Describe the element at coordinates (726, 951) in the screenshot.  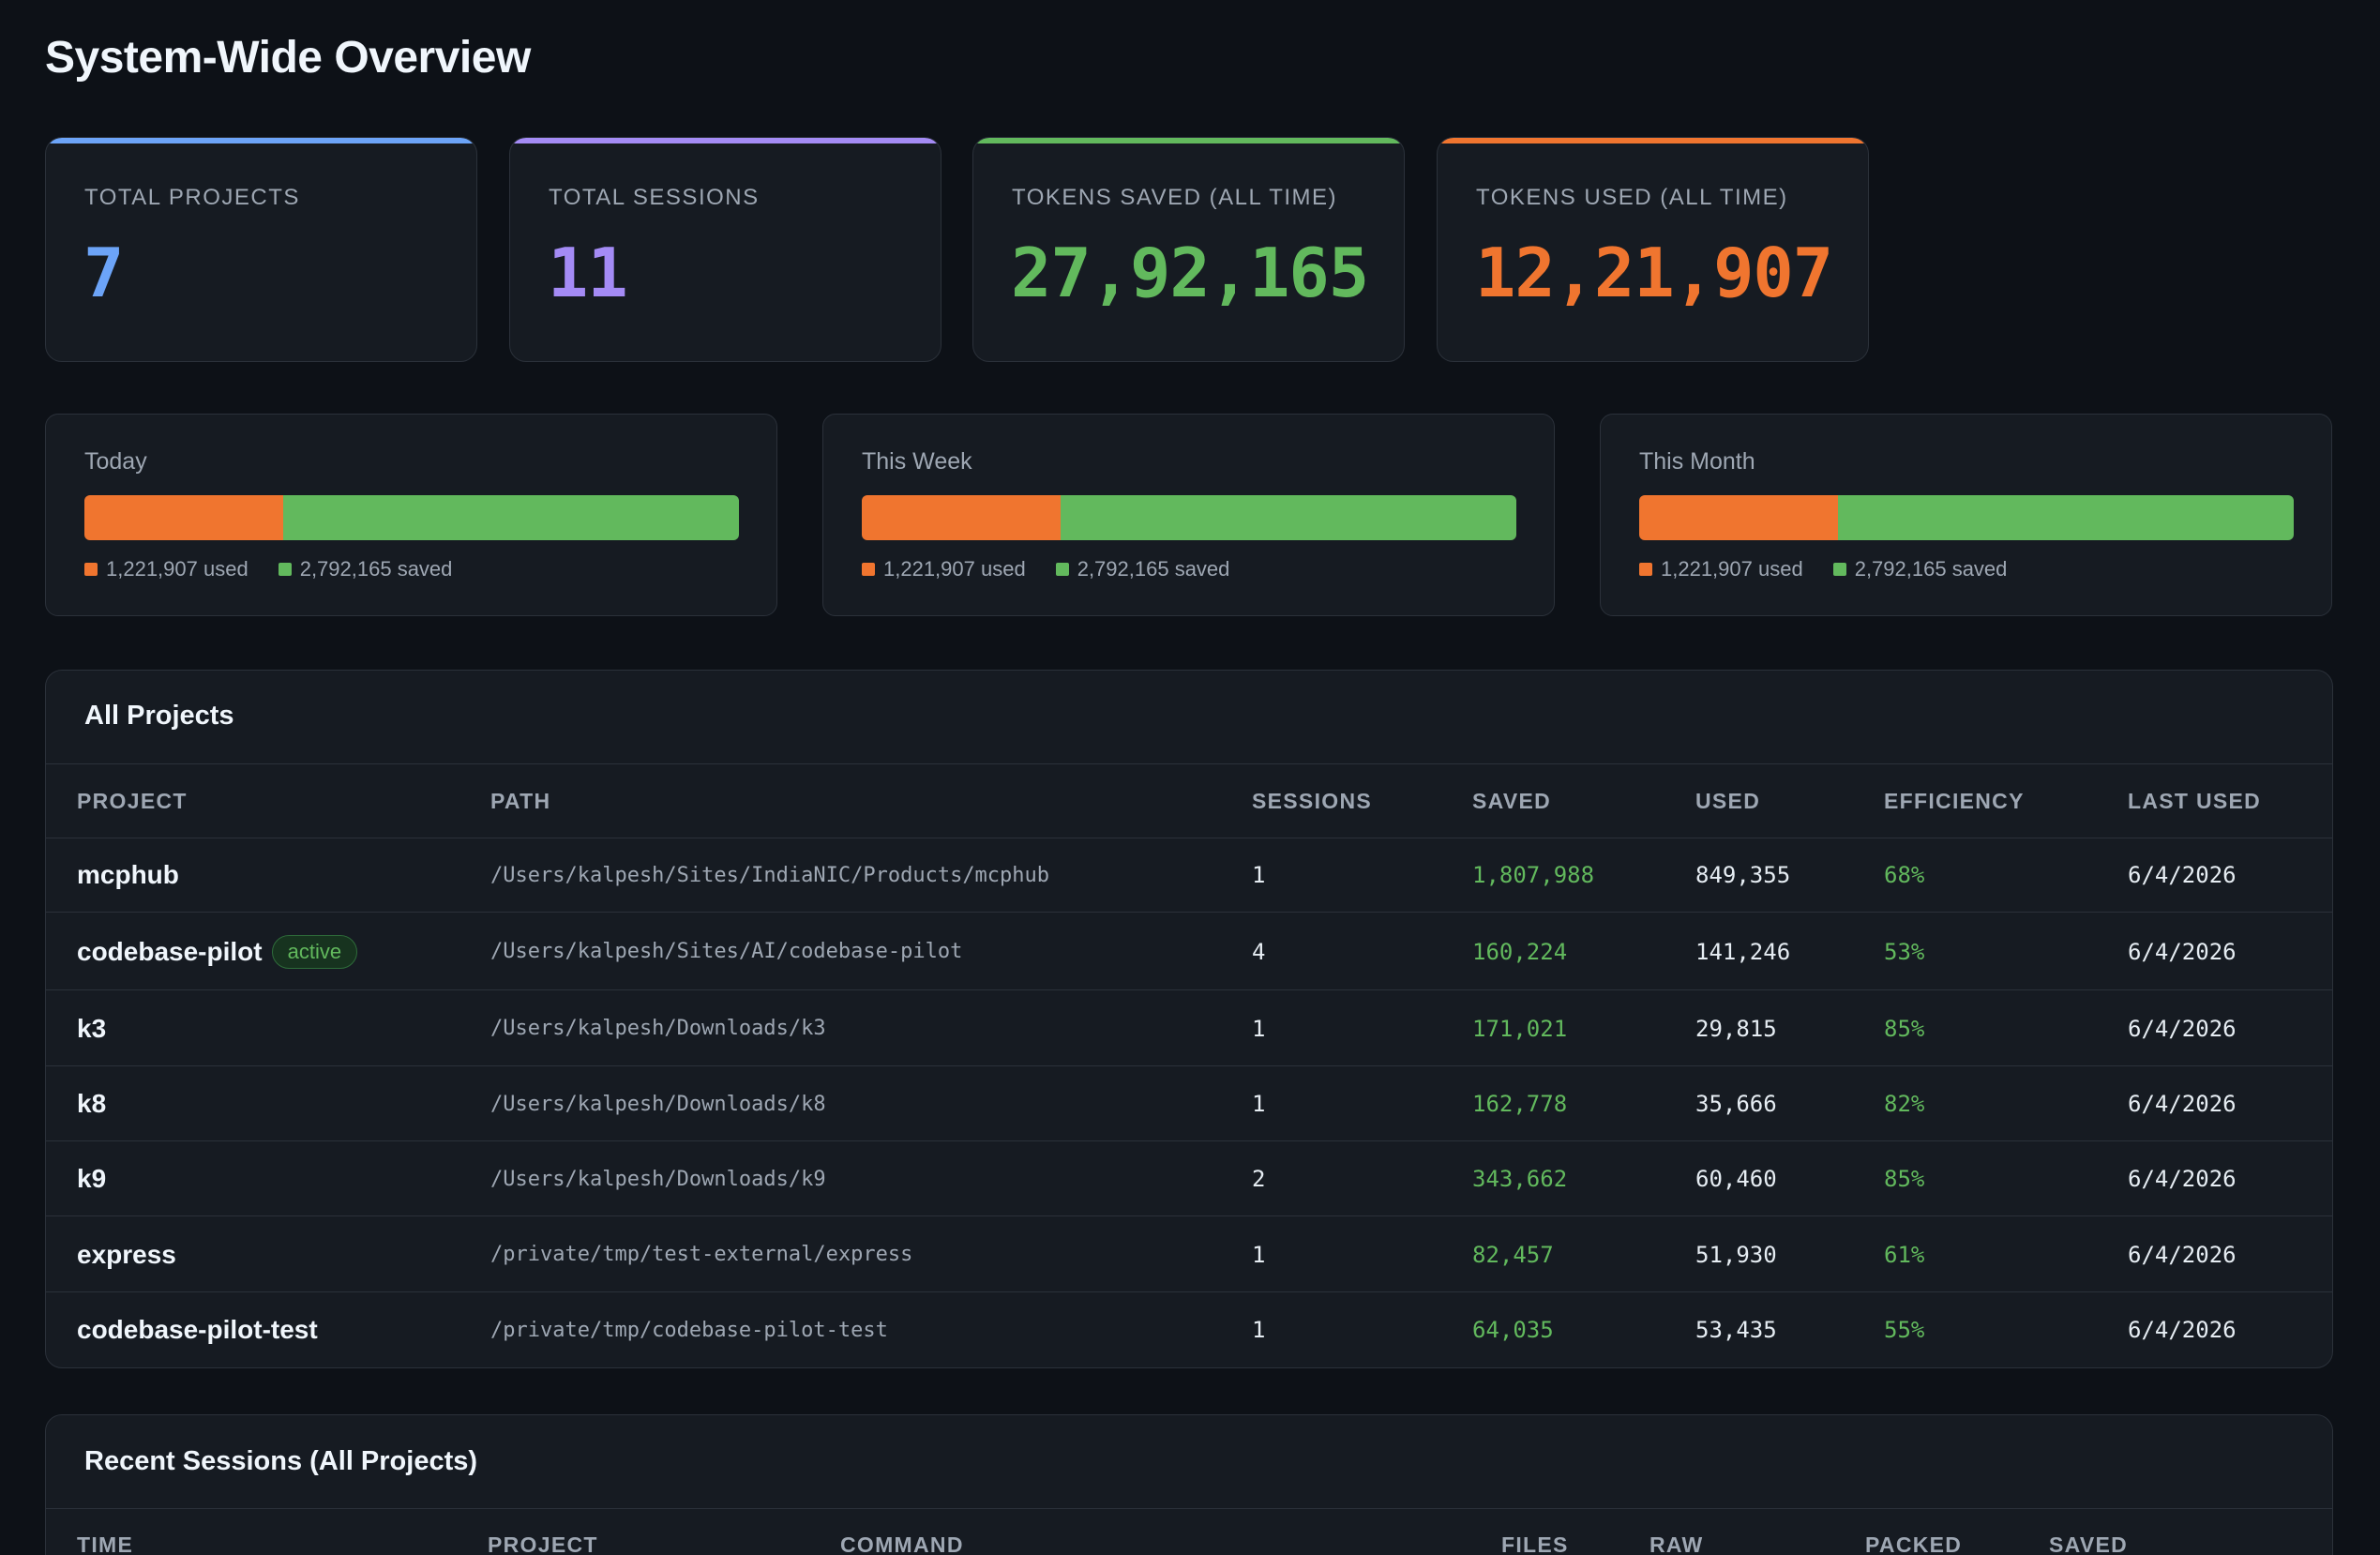
I see `project-path-text: /Users/kalpesh/Sites/AI/codebase-pilot` at that location.